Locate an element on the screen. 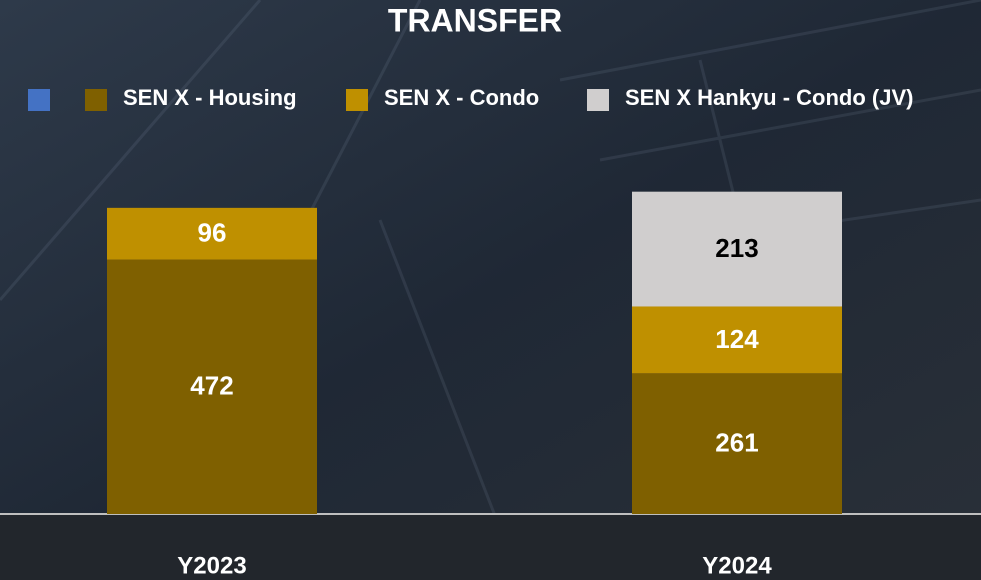 Image resolution: width=981 pixels, height=580 pixels. axis-band is located at coordinates (490, 547).